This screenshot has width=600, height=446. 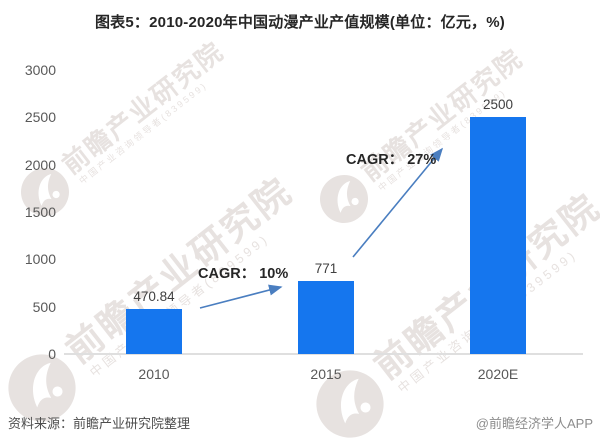 I want to click on cagr-annotation-1: CAGR： 10%, so click(x=243, y=274).